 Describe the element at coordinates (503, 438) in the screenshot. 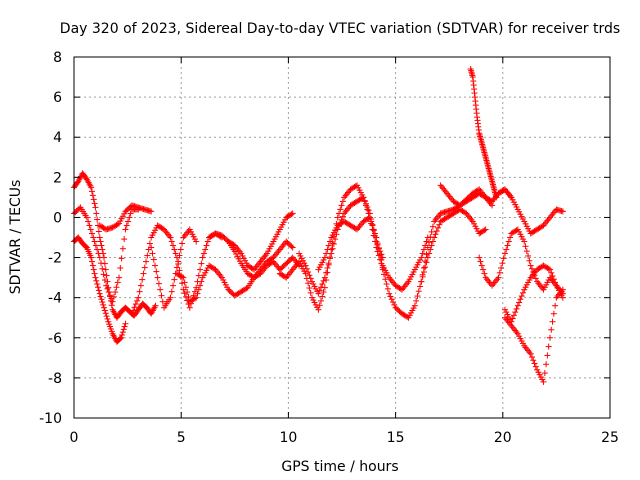

I see `x-tick-label: 20` at that location.